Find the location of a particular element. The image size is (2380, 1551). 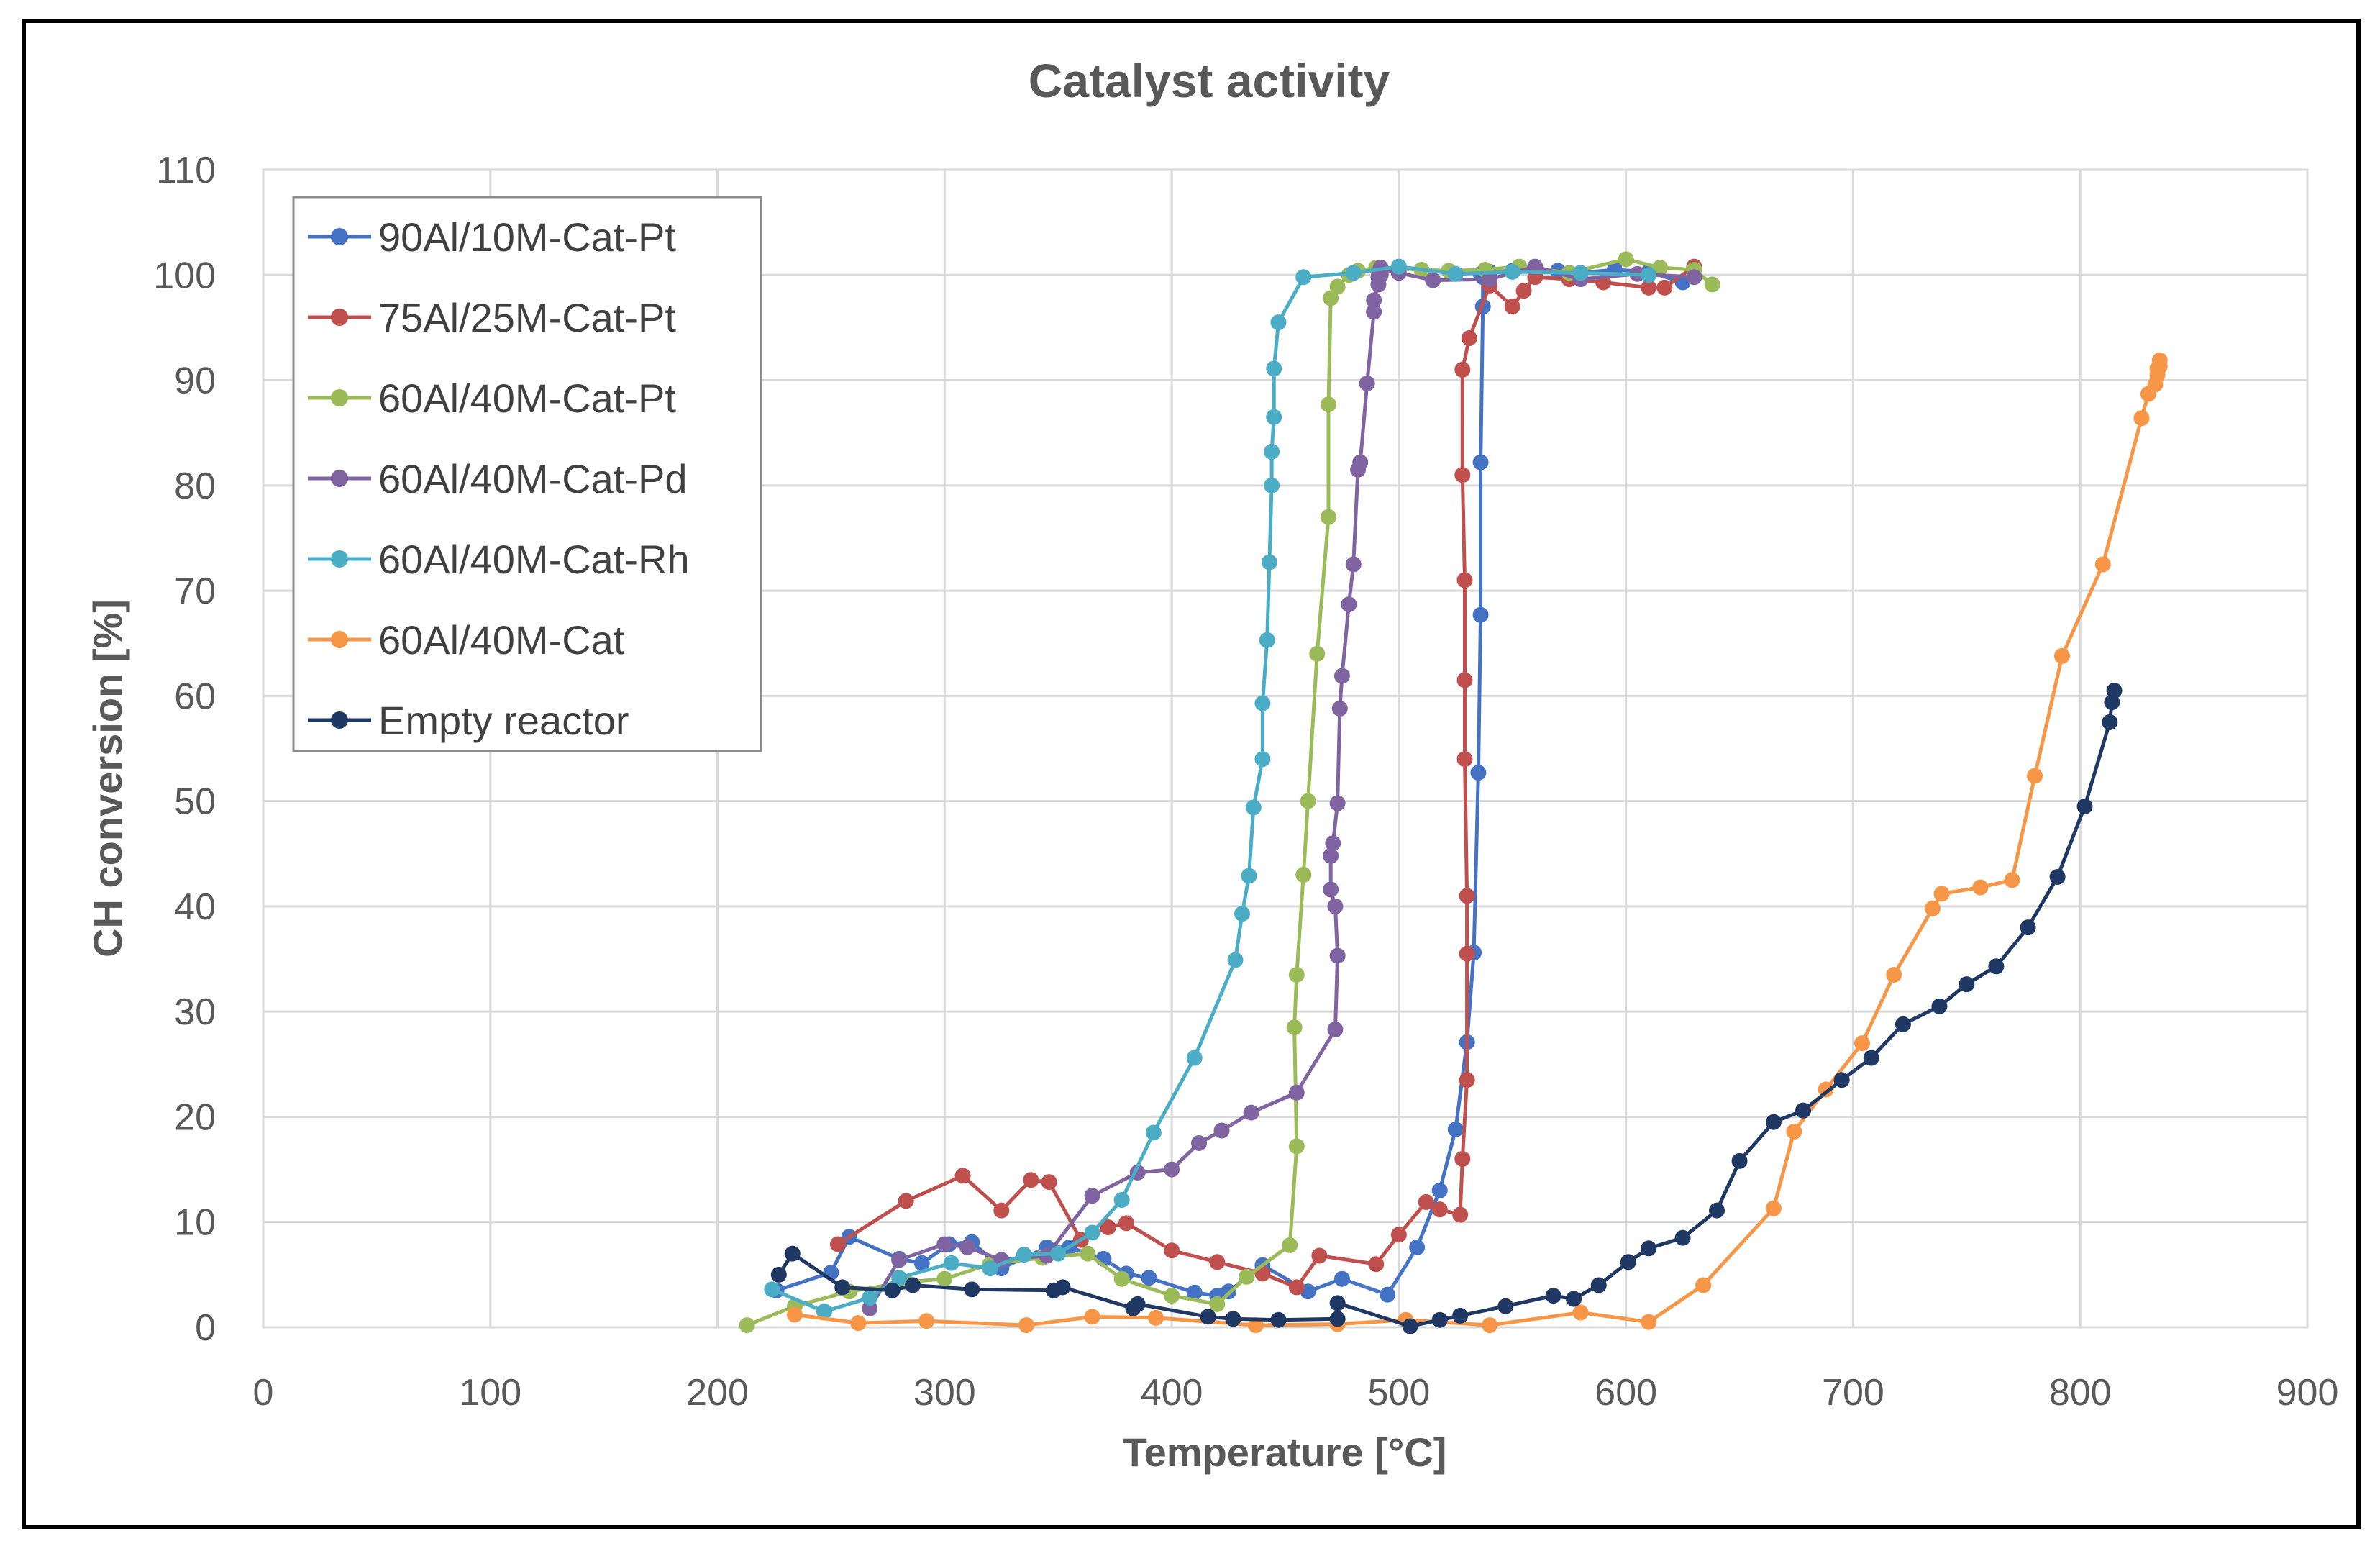

x-tick-label: 200 is located at coordinates (717, 1393).